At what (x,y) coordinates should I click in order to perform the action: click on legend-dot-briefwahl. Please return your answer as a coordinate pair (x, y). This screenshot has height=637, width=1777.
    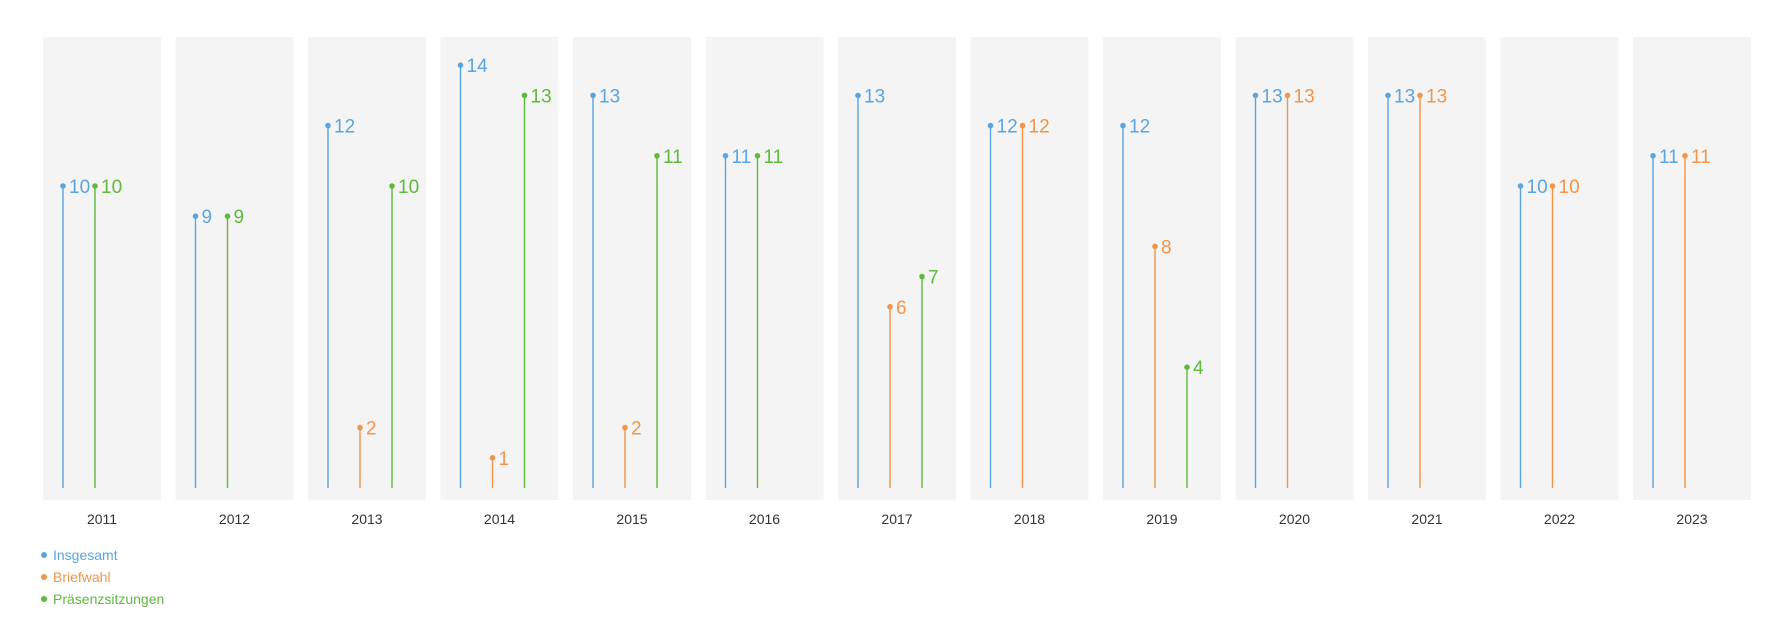
    Looking at the image, I should click on (44, 577).